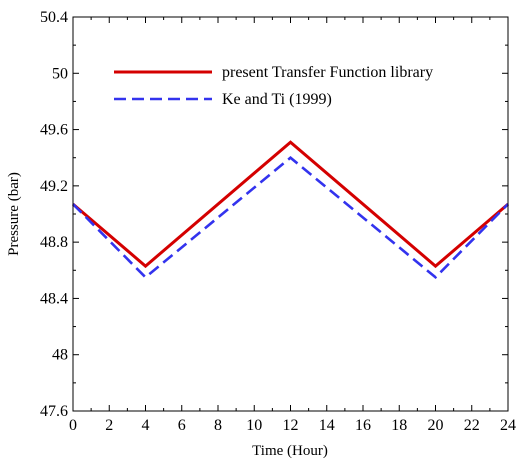 This screenshot has height=461, width=518. I want to click on x-tick-label: 10, so click(254, 425).